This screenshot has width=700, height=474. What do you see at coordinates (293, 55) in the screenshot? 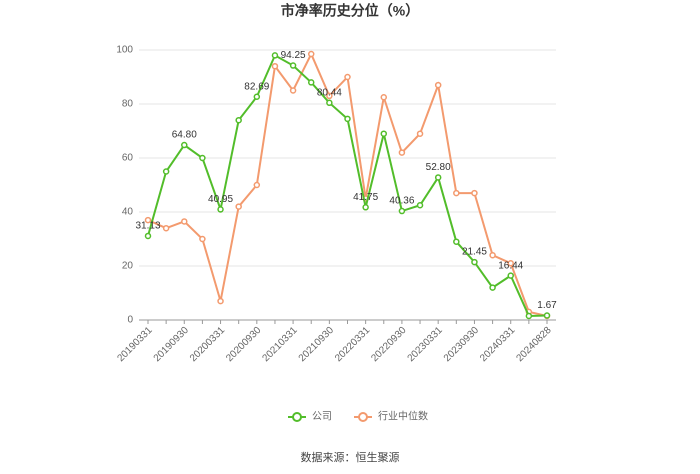
I see `data-label: 94.25` at bounding box center [293, 55].